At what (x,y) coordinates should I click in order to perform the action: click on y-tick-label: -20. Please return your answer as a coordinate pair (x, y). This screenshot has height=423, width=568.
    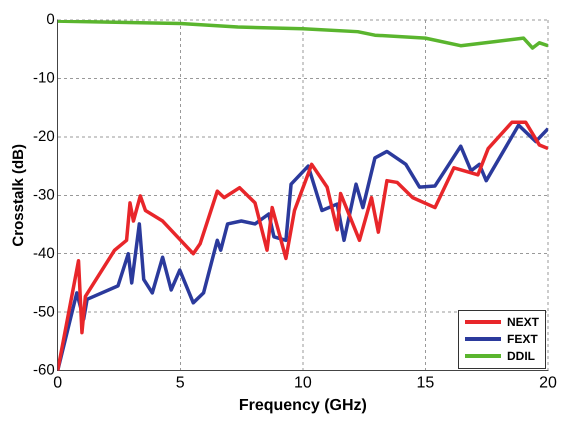
    Looking at the image, I should click on (43, 137).